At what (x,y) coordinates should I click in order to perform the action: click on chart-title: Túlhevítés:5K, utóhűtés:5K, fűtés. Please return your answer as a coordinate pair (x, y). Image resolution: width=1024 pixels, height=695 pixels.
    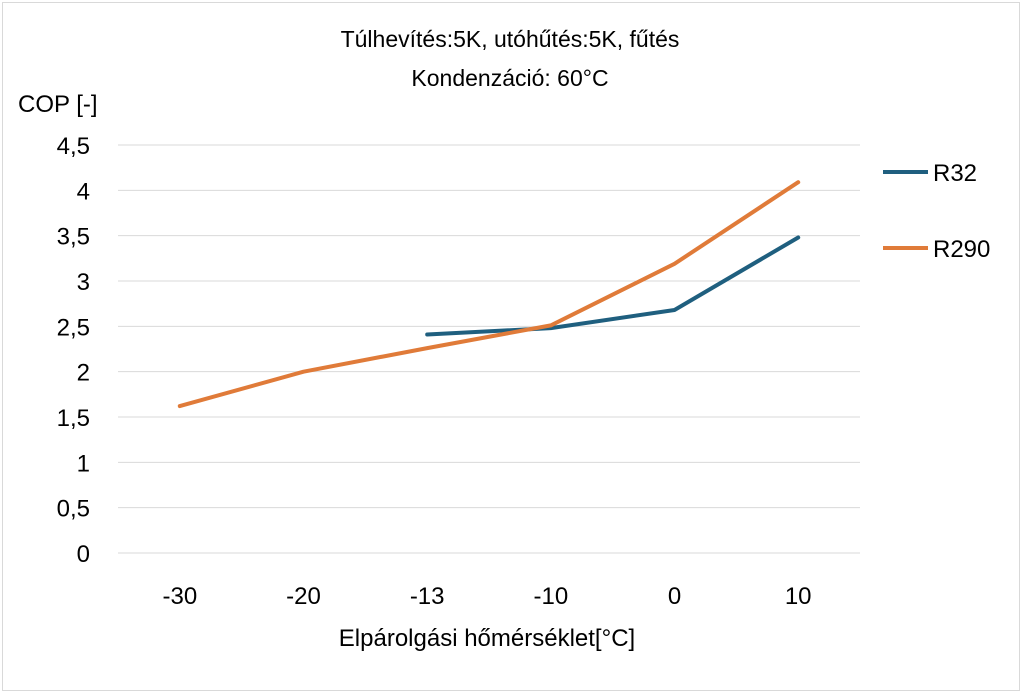
    Looking at the image, I should click on (510, 39).